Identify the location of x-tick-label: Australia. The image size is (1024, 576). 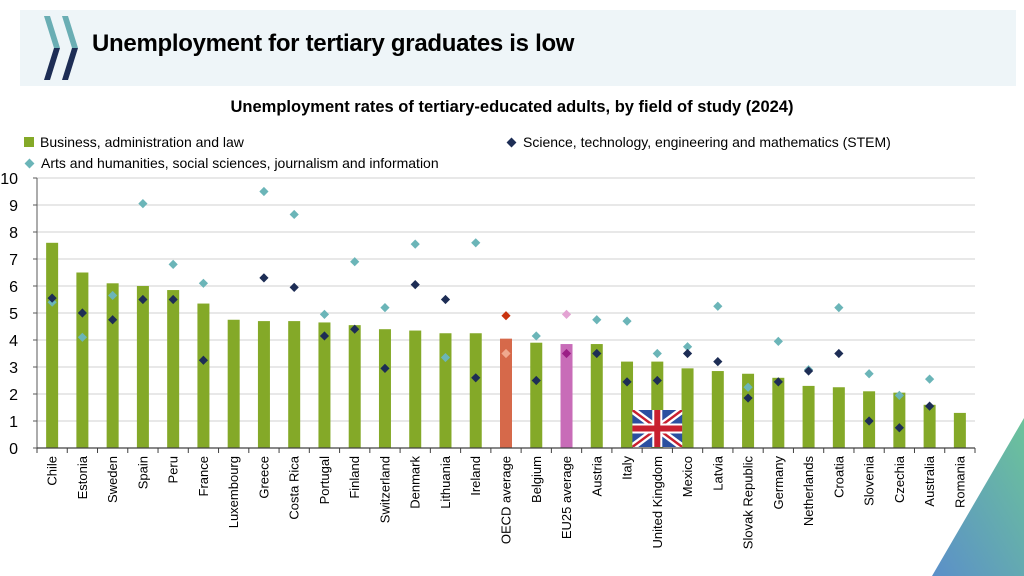
(929, 480).